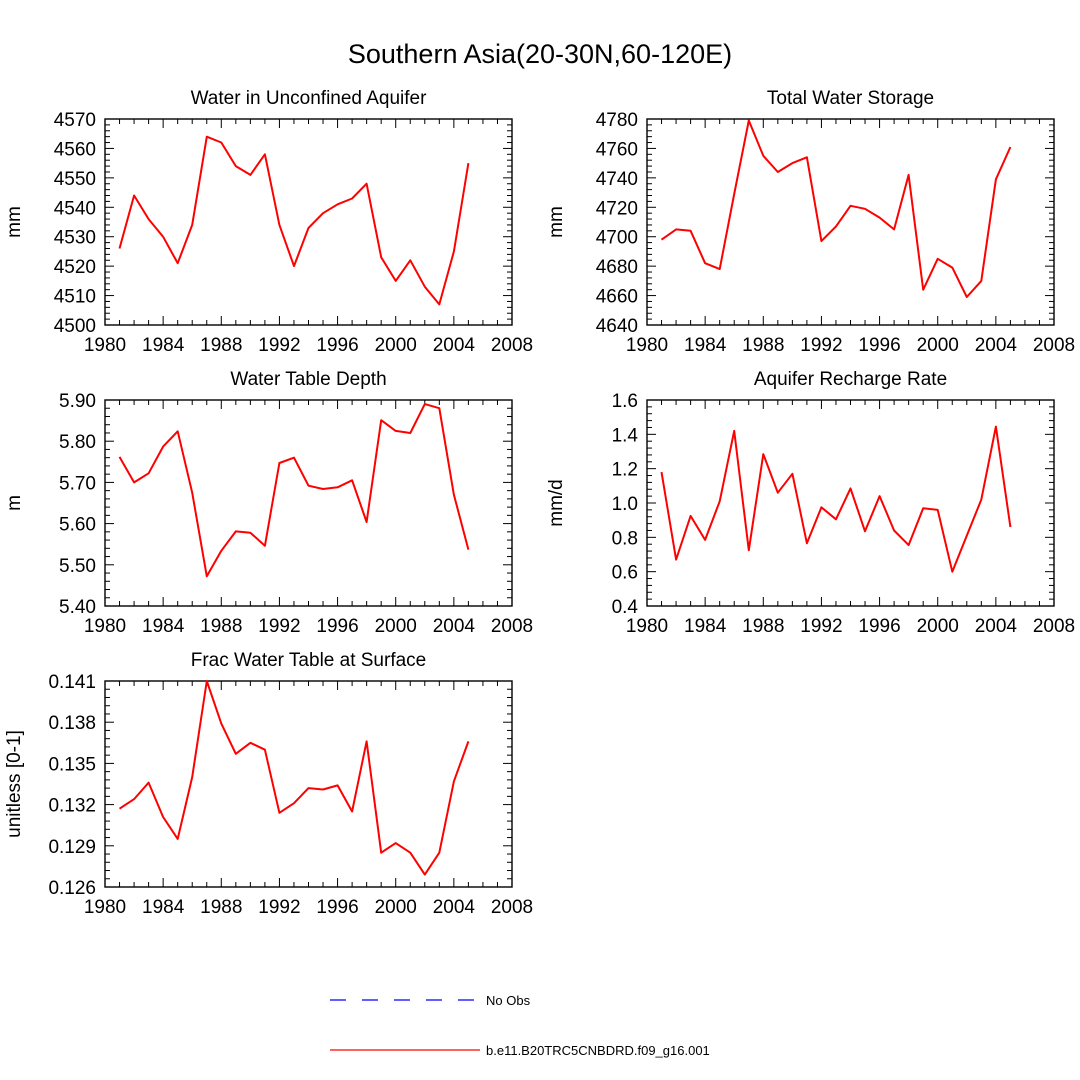 The image size is (1080, 1080). Describe the element at coordinates (308, 379) in the screenshot. I see `chart-title: Water Table Depth` at that location.